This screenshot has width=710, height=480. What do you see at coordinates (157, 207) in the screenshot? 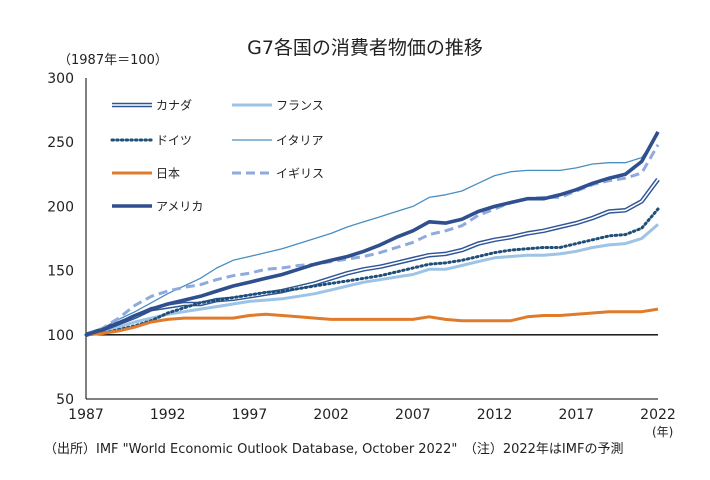
I see `legend-item: アメリカ` at bounding box center [157, 207].